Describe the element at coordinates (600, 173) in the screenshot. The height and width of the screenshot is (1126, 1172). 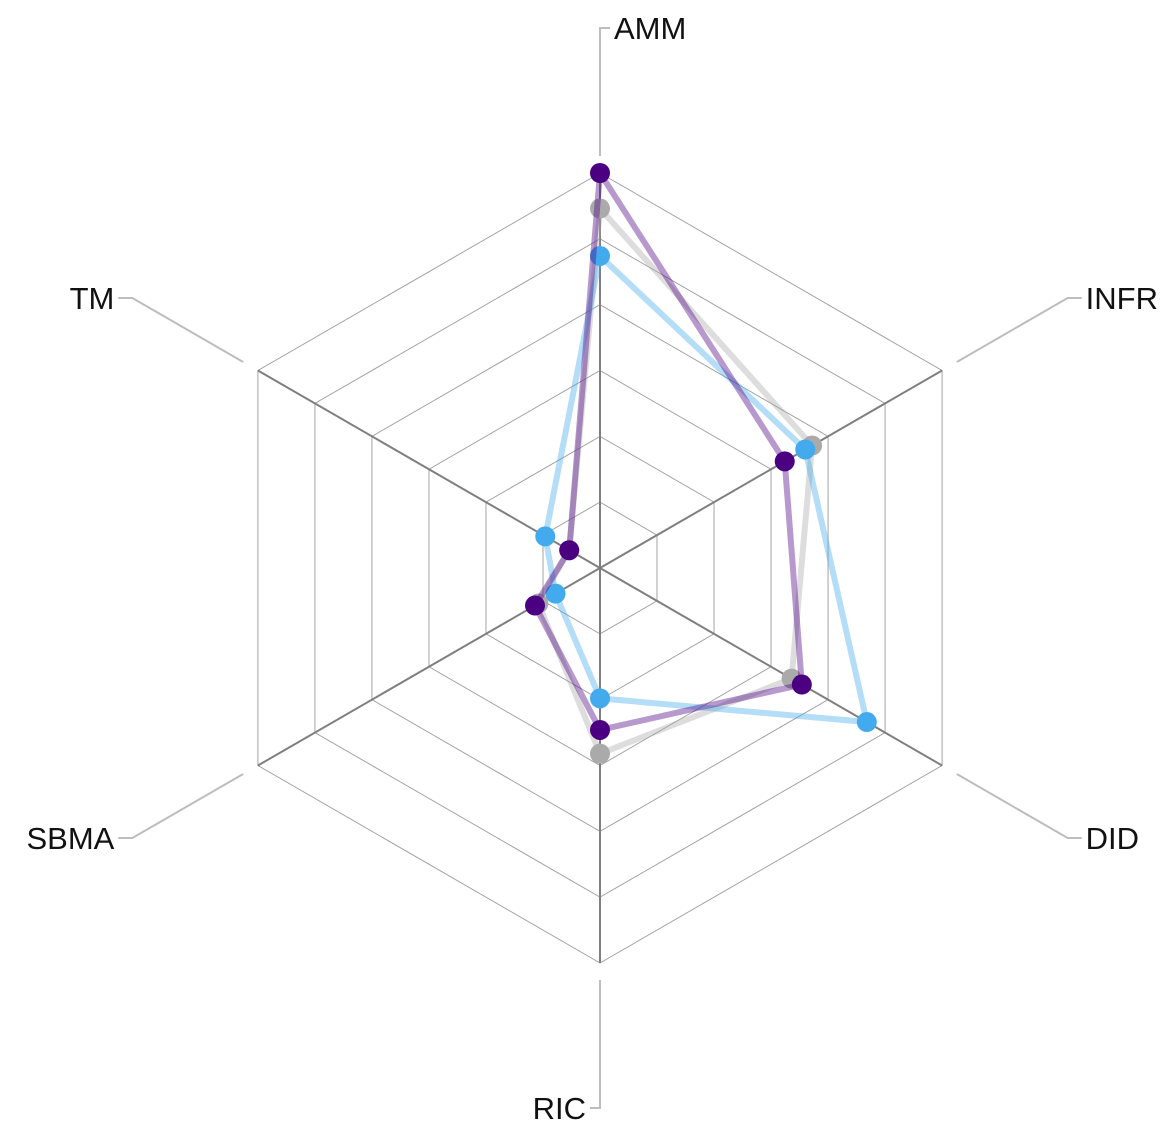
I see `series-3-point-amm` at that location.